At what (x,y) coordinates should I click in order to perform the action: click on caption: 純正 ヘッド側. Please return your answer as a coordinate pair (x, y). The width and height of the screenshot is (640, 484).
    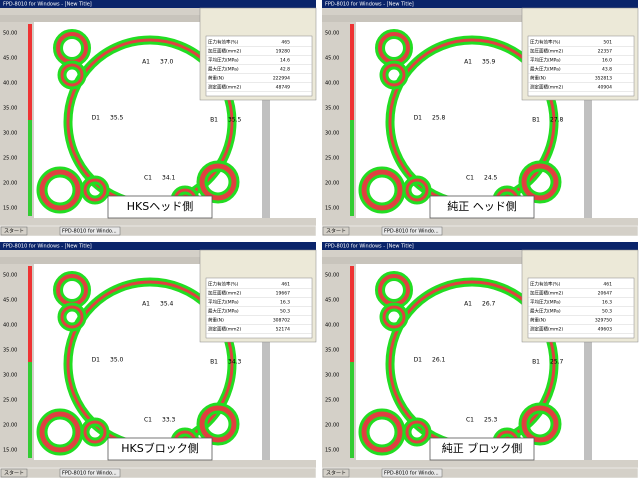
    Looking at the image, I should click on (482, 206).